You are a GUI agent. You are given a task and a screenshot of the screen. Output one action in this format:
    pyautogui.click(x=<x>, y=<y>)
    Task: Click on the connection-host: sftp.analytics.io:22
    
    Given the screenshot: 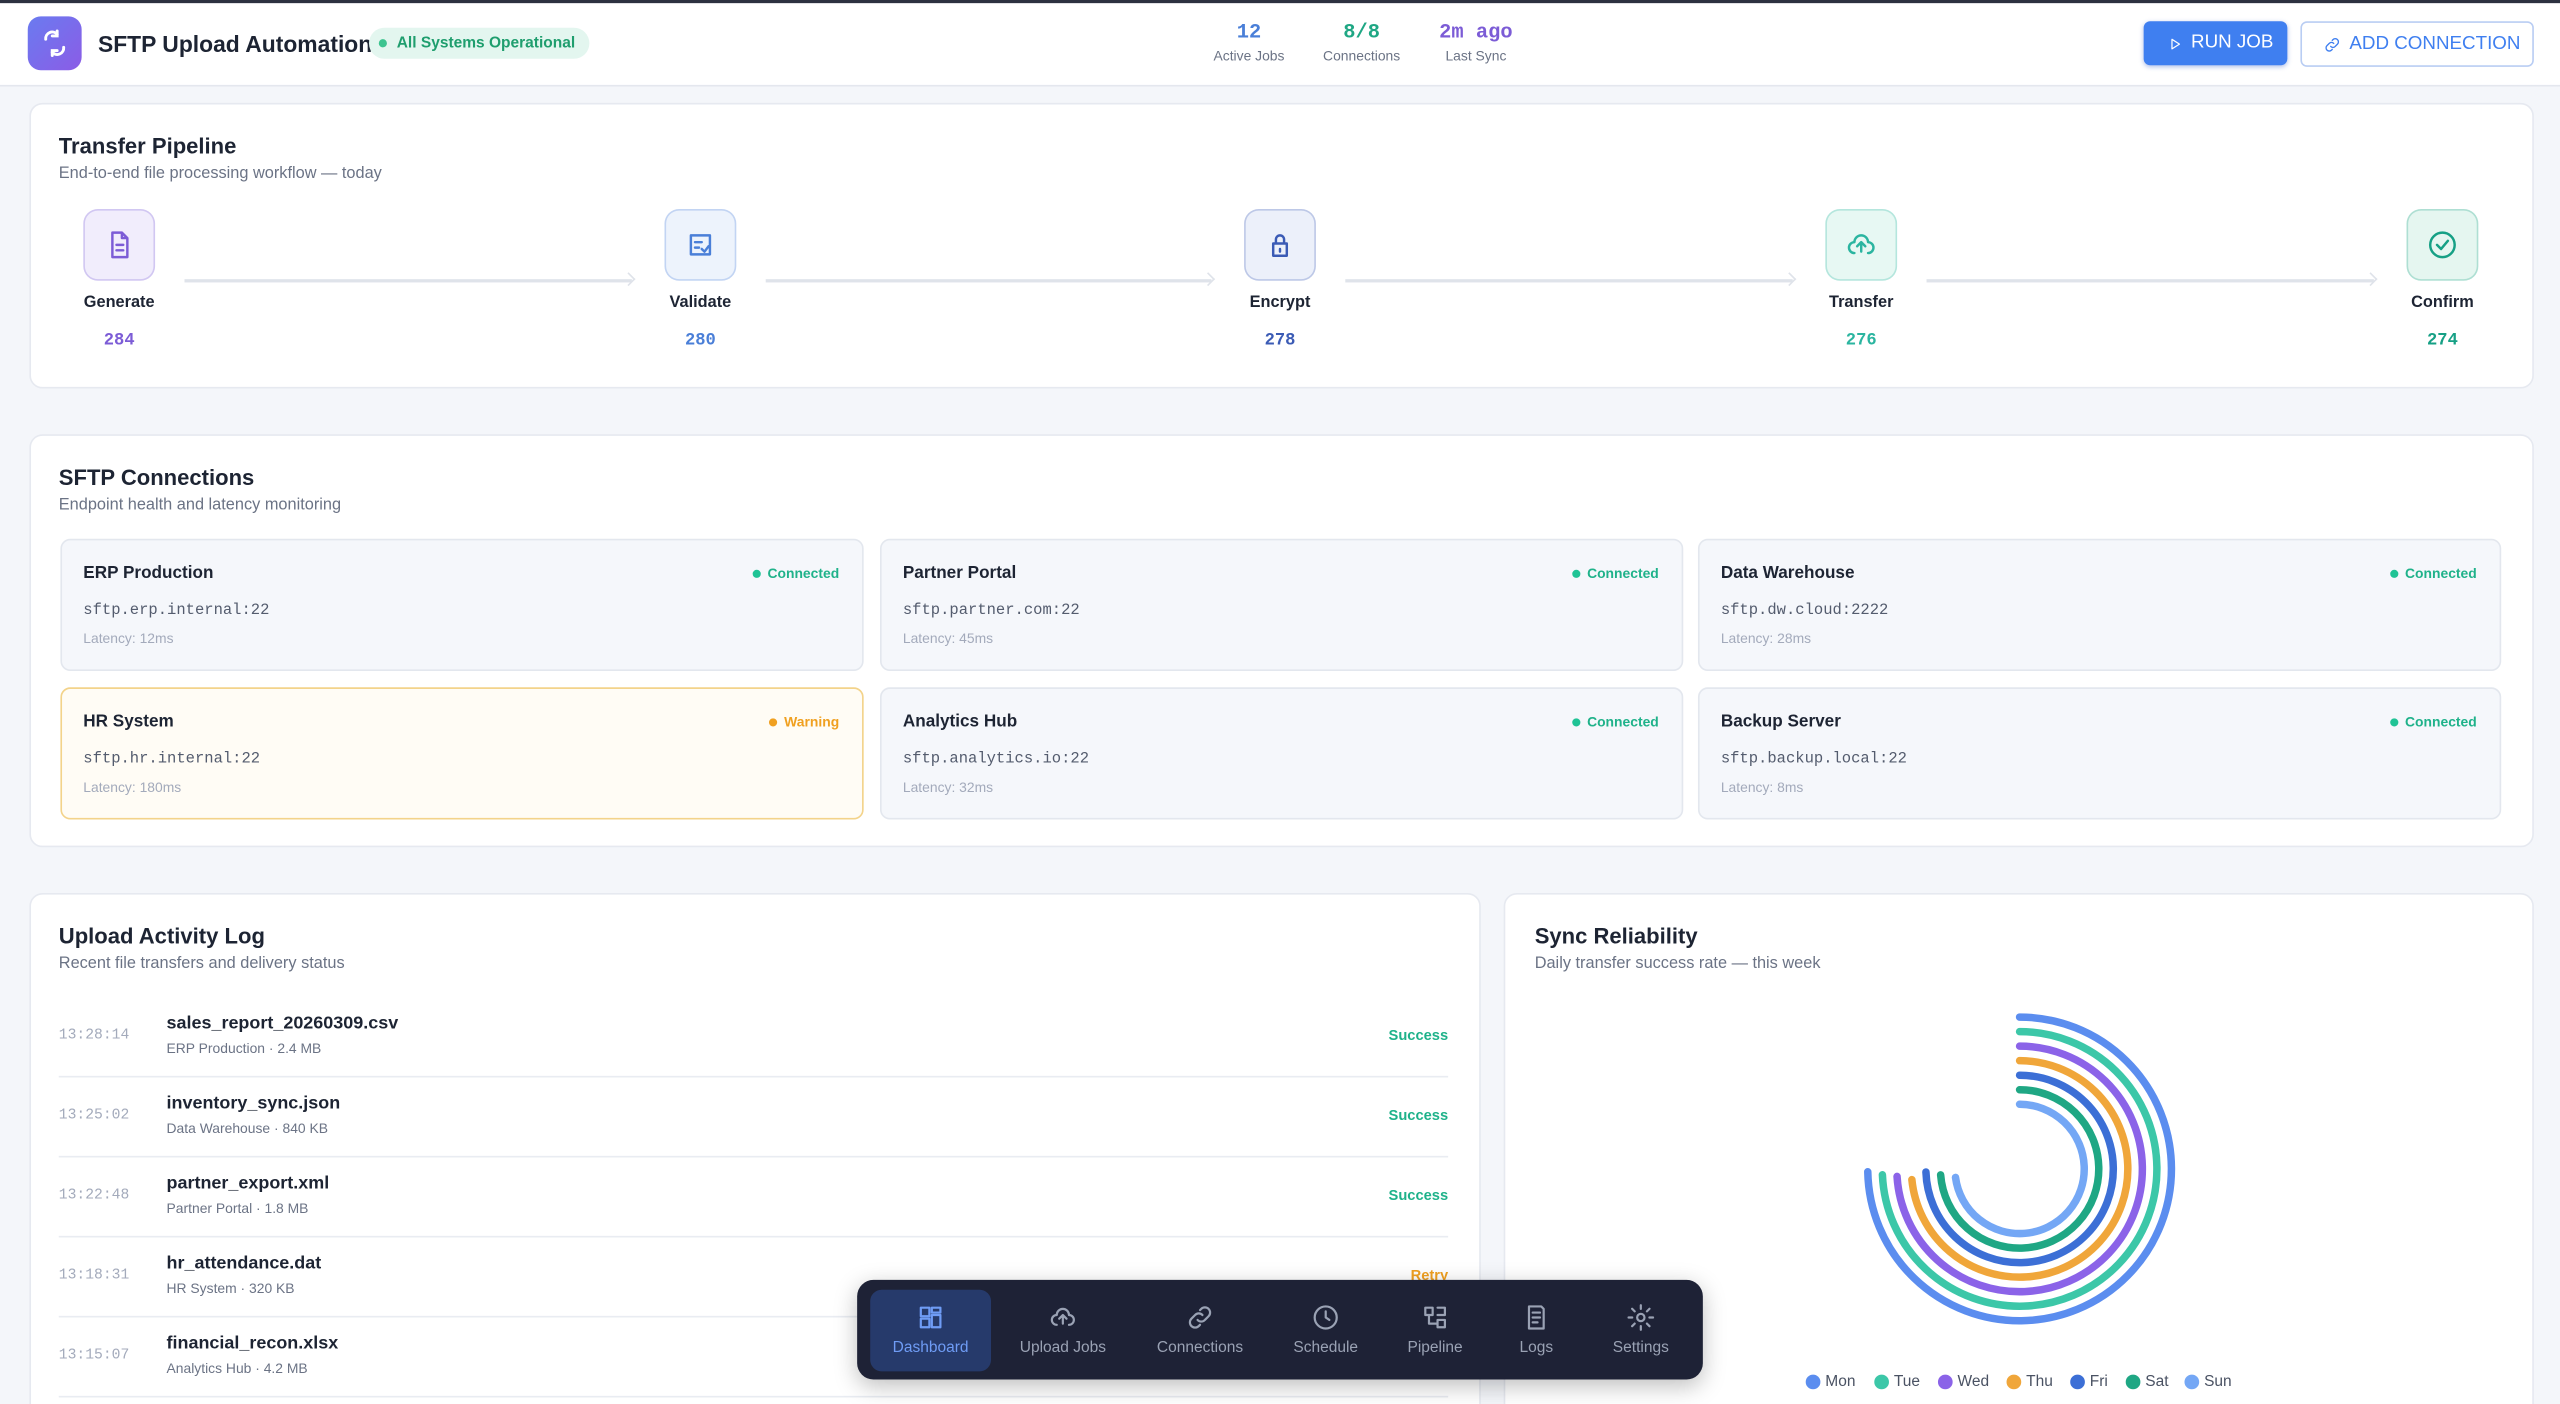 What is the action you would take?
    pyautogui.click(x=996, y=758)
    